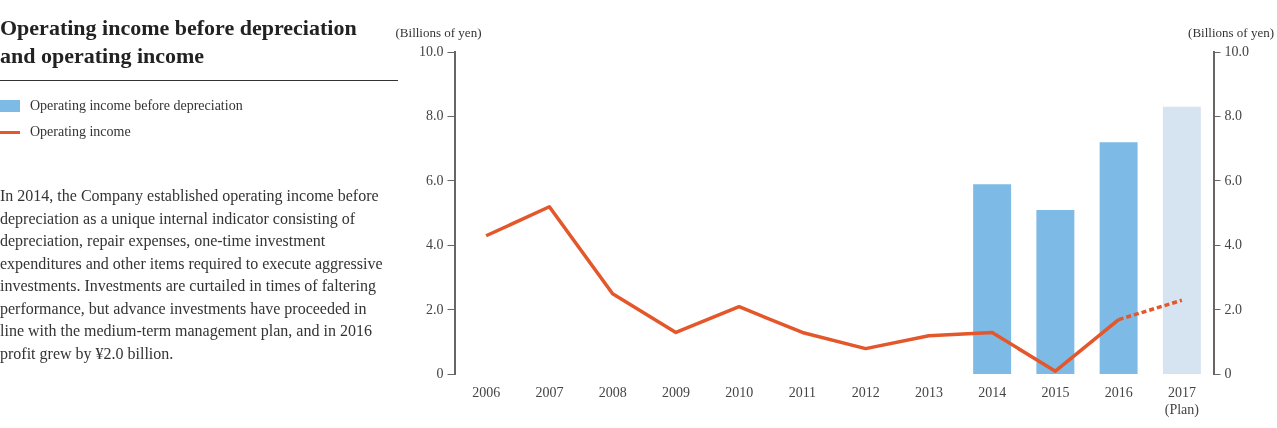 The image size is (1277, 428). I want to click on y2-tick-label: 0, so click(1228, 374).